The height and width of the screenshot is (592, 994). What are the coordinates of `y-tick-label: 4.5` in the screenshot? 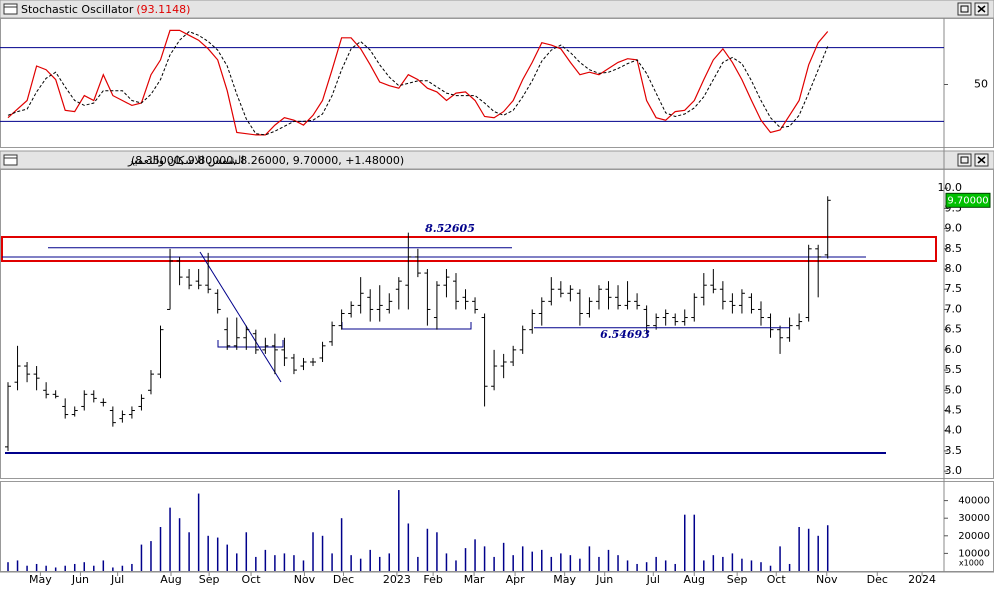 It's located at (954, 409).